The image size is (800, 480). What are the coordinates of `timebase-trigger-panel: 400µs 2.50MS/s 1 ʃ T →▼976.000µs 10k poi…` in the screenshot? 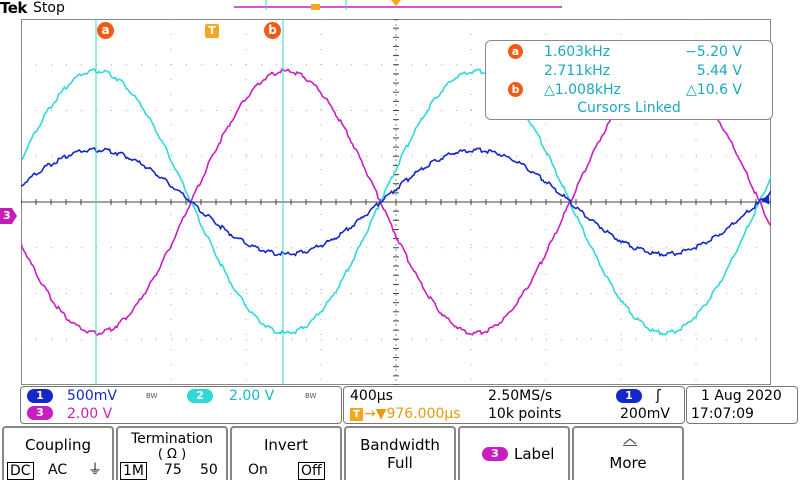 It's located at (514, 405).